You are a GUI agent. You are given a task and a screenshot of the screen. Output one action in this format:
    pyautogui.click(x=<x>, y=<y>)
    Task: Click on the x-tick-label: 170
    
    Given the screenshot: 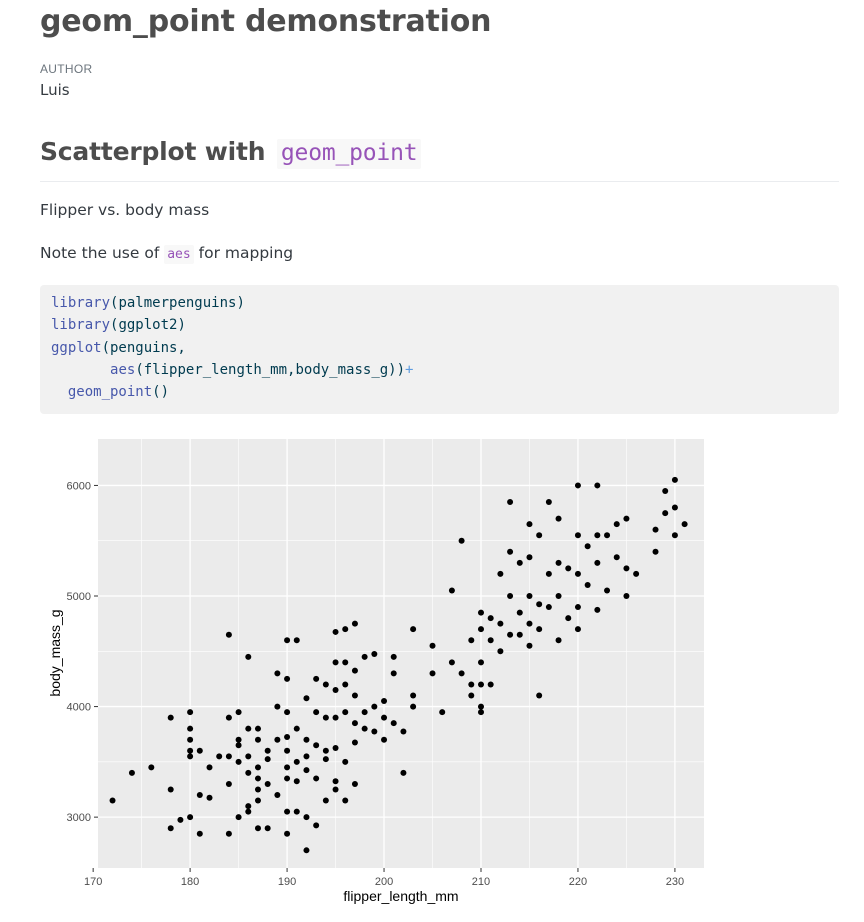 What is the action you would take?
    pyautogui.click(x=93, y=882)
    